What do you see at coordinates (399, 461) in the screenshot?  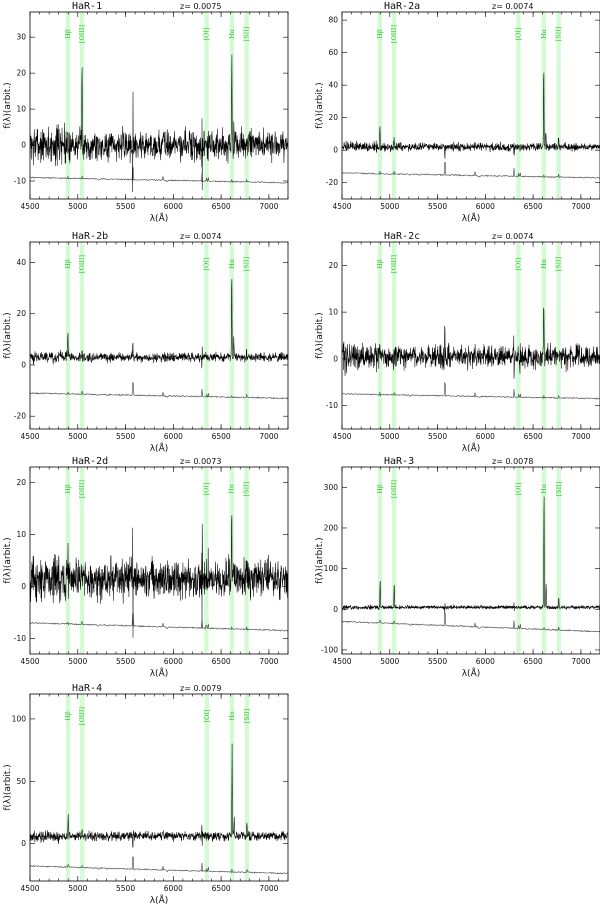 I see `panel-title: HaR-3` at bounding box center [399, 461].